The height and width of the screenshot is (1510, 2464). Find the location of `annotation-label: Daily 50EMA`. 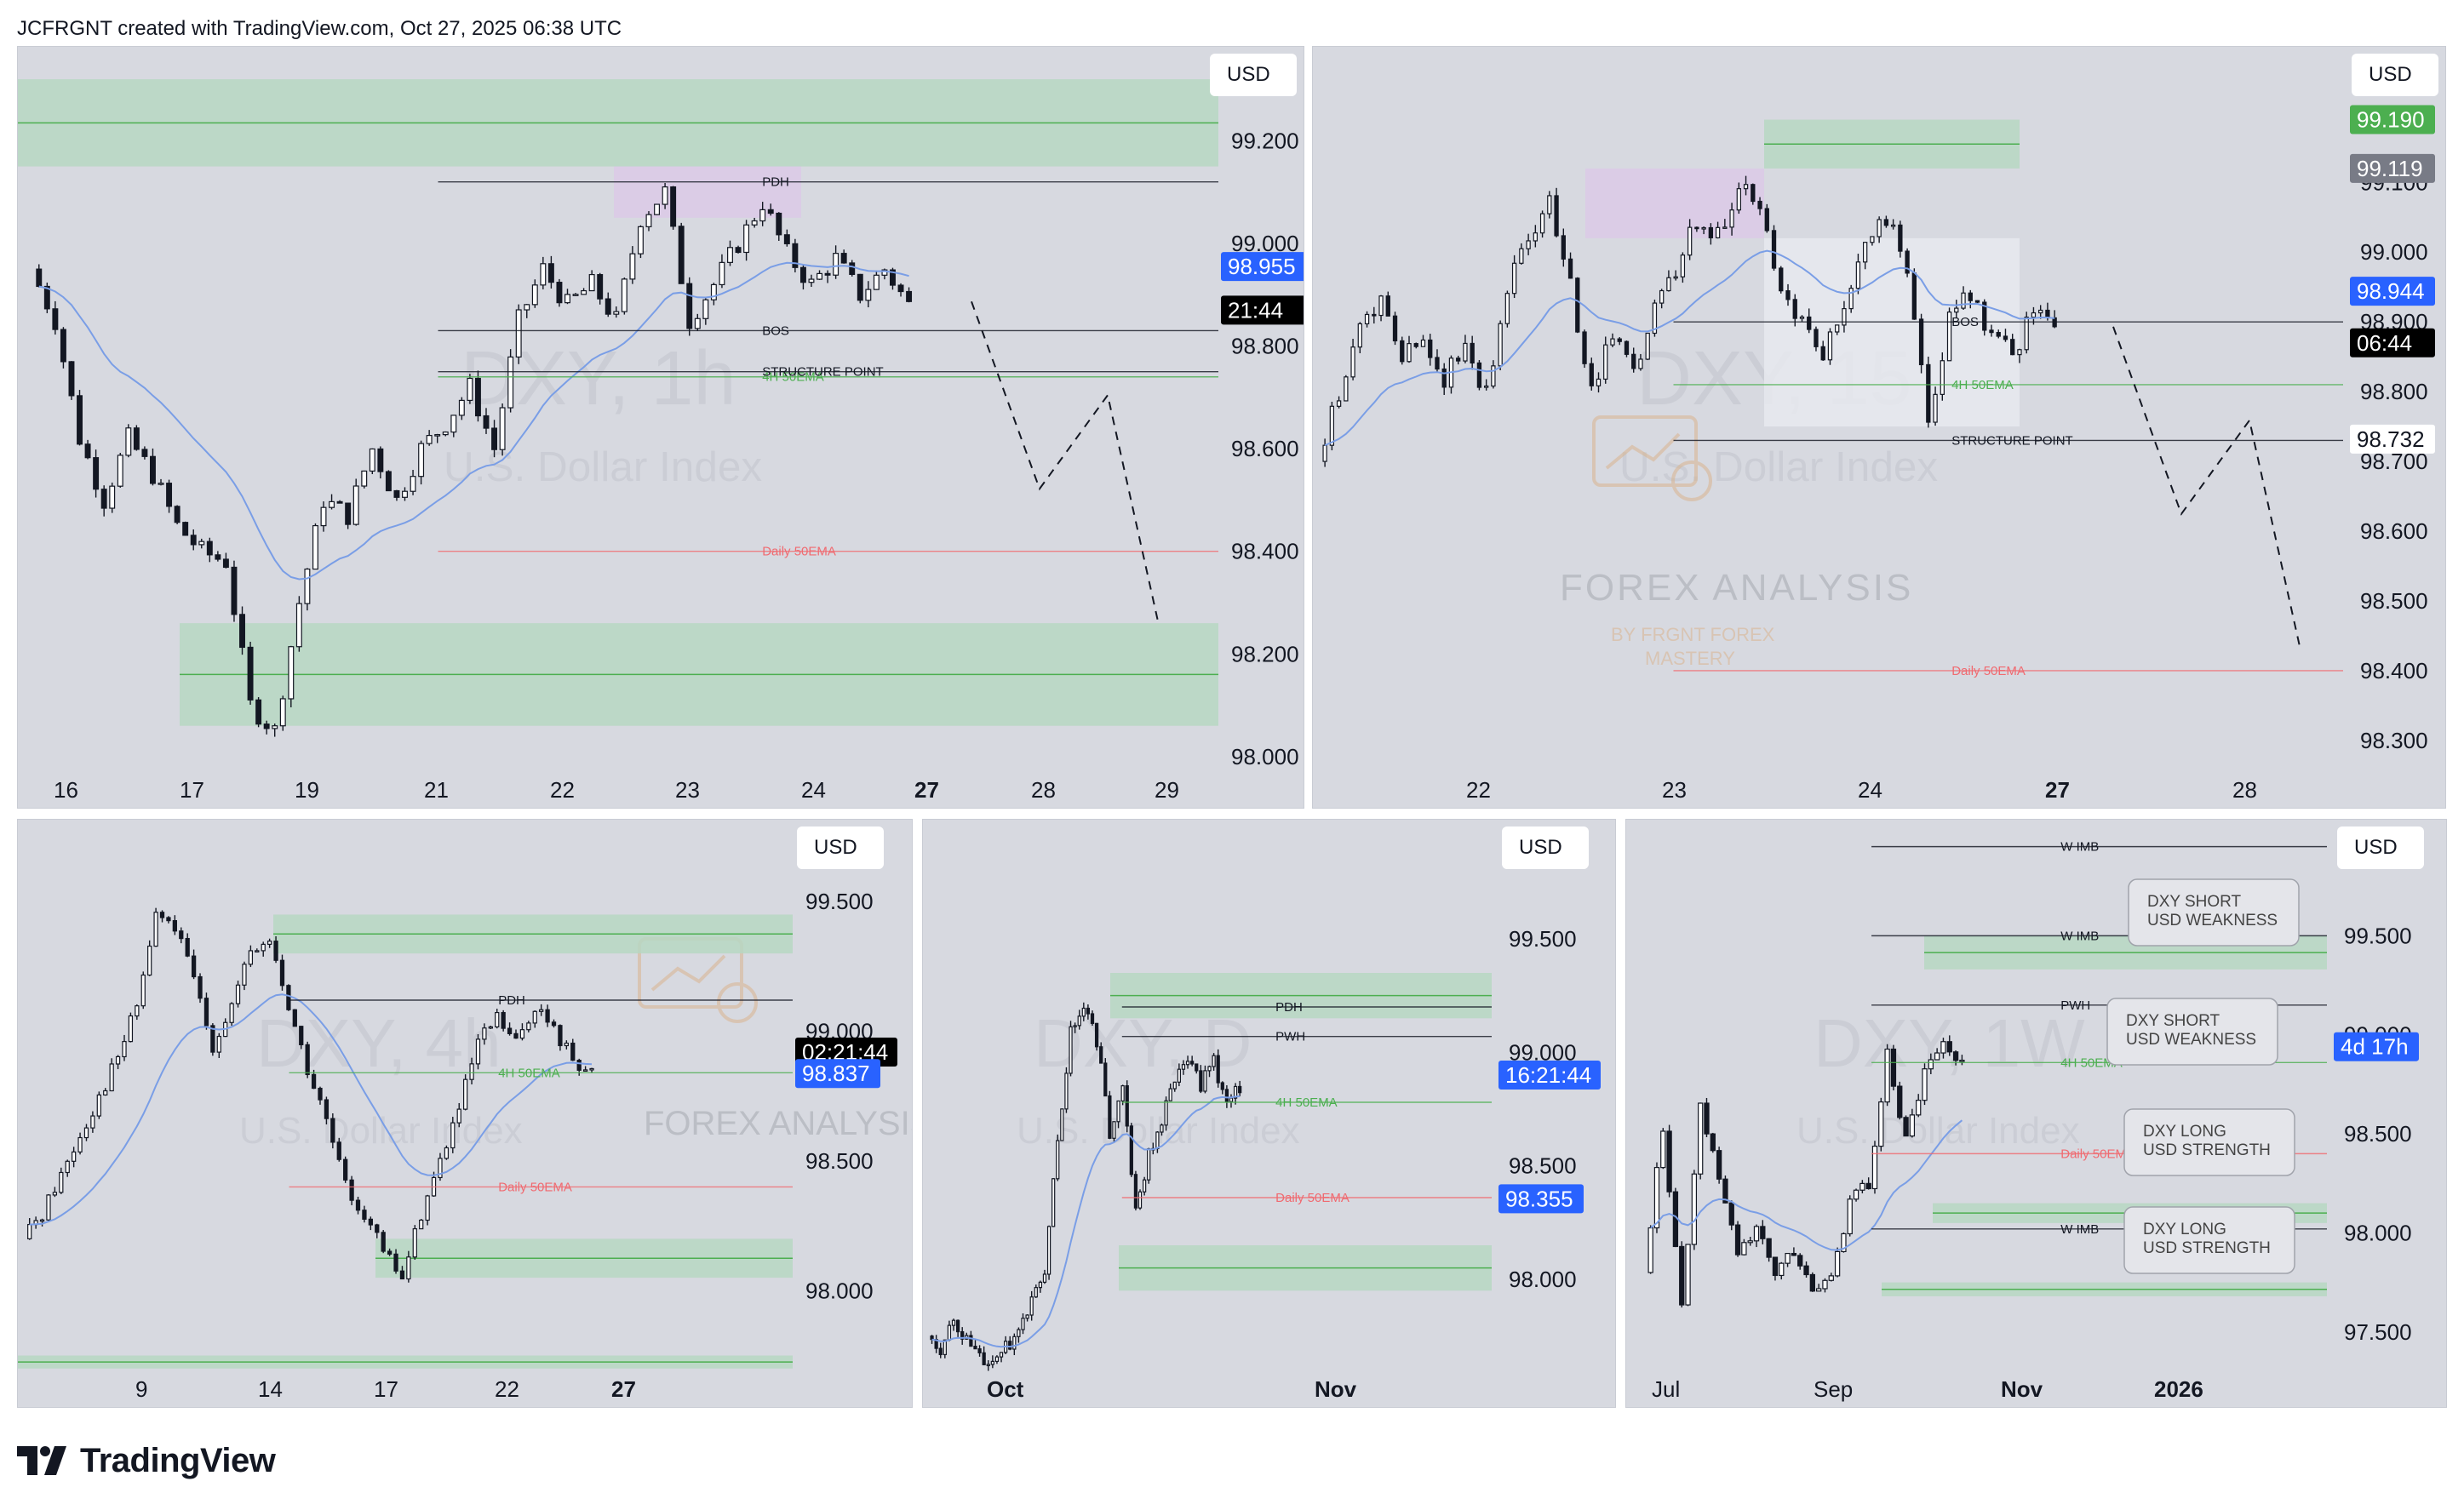

annotation-label: Daily 50EMA is located at coordinates (535, 1187).